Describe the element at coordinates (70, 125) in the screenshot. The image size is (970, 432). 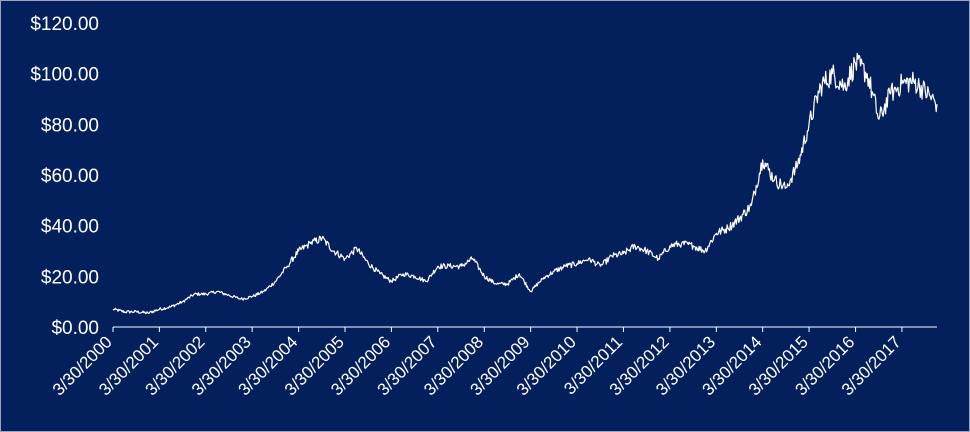
I see `y-tick-label: $80.00` at that location.